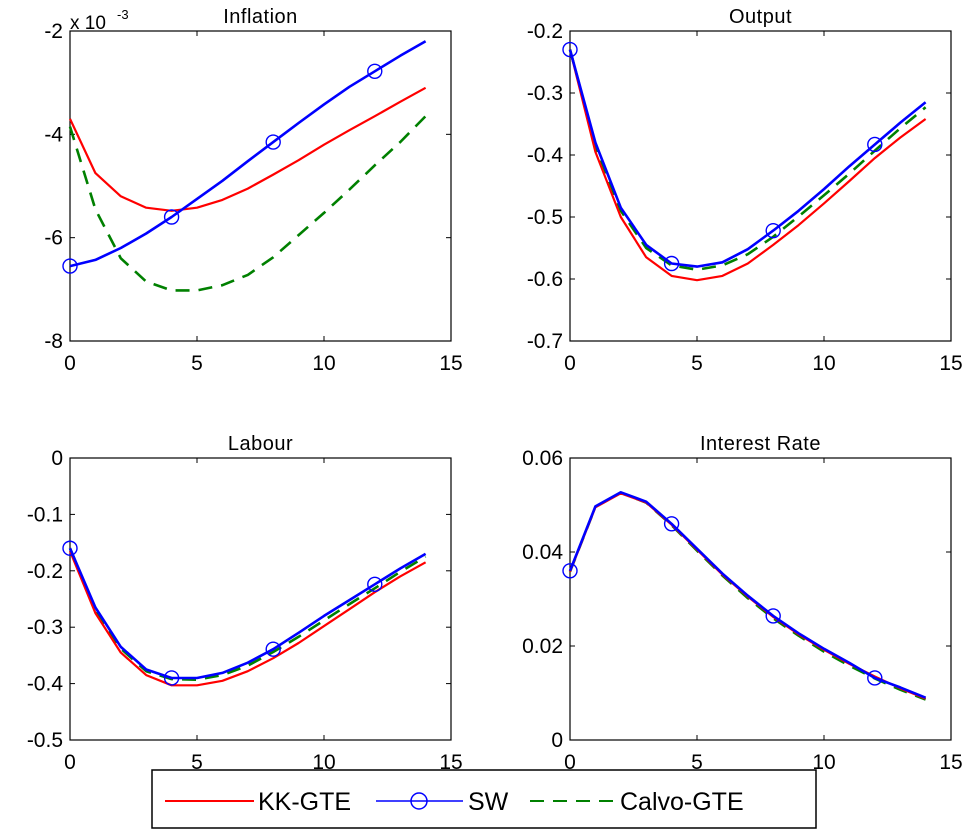 Image resolution: width=970 pixels, height=829 pixels. What do you see at coordinates (304, 802) in the screenshot?
I see `legend-label-kk-gte: KK-GTE` at bounding box center [304, 802].